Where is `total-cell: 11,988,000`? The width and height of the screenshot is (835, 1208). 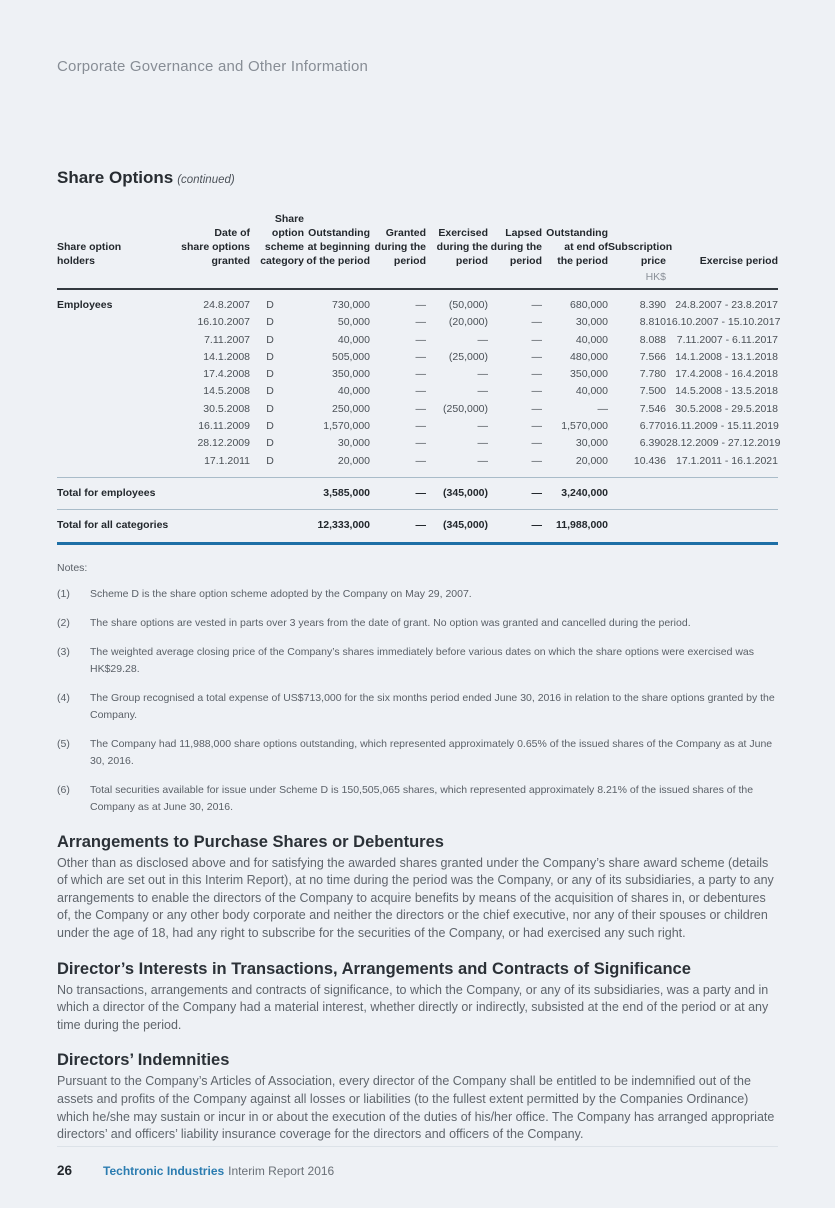
total-cell: 11,988,000 is located at coordinates (582, 525).